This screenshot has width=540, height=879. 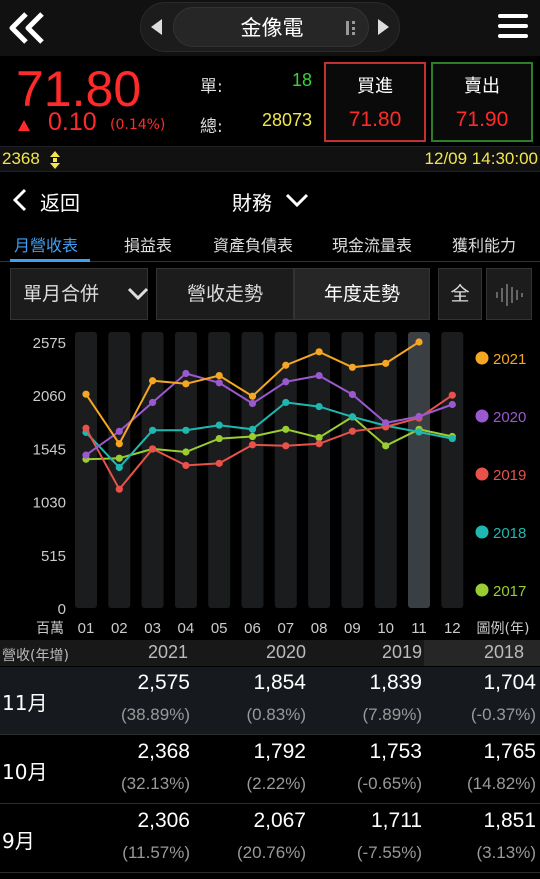 I want to click on revenue-value: 2,368, so click(x=163, y=751).